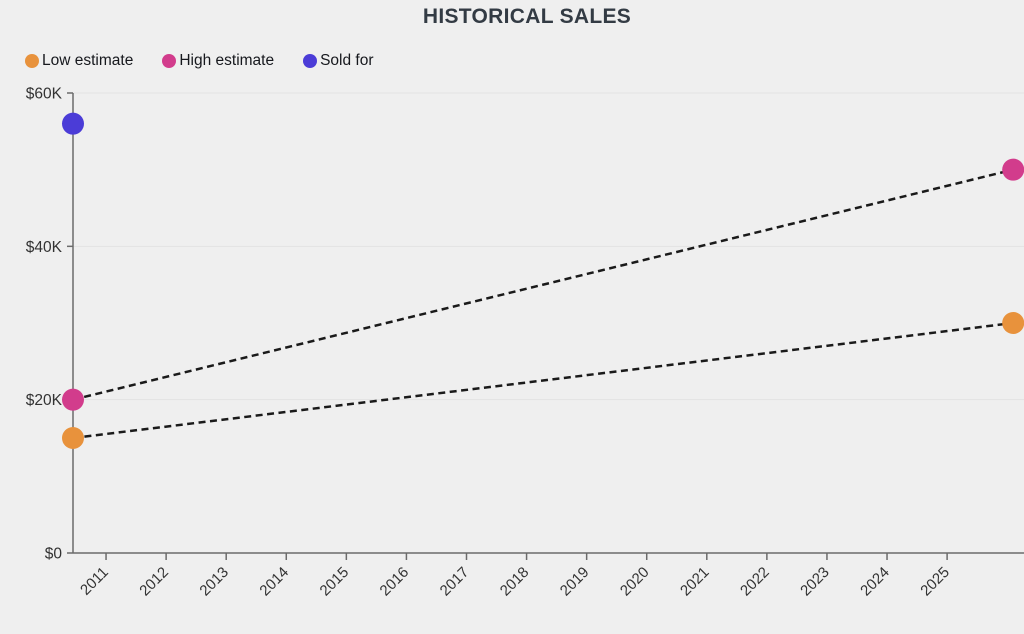  What do you see at coordinates (575, 582) in the screenshot?
I see `x-tick-label: 2019` at bounding box center [575, 582].